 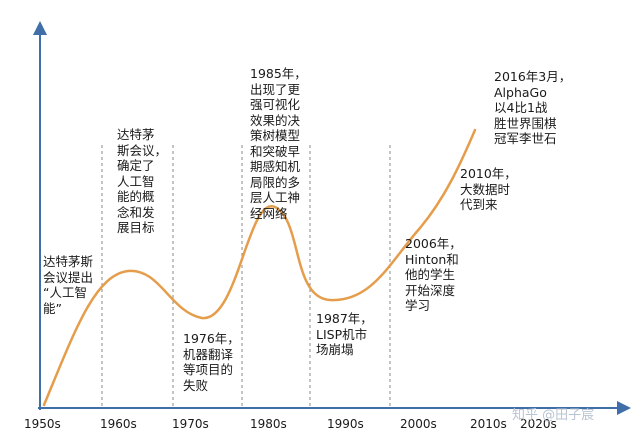 I want to click on x-tick-label: 1980s, so click(x=268, y=424).